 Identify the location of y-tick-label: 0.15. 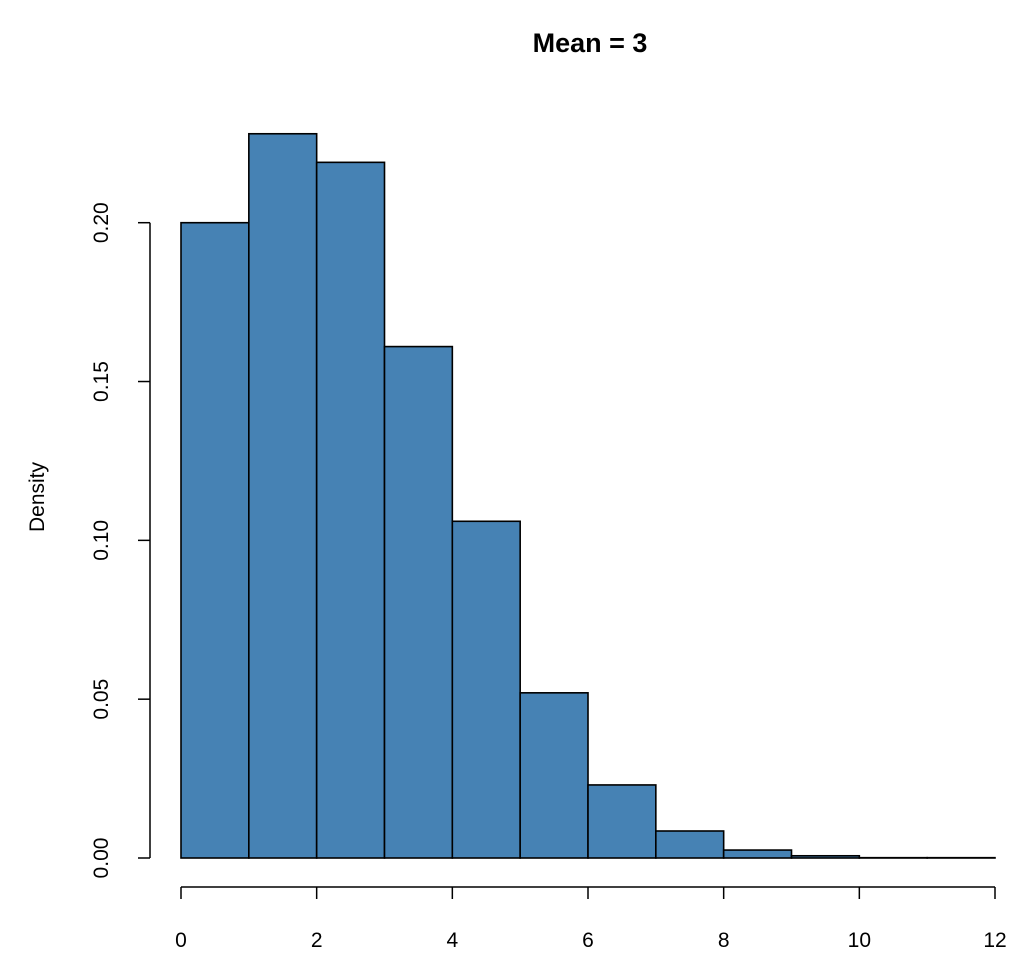
(101, 381).